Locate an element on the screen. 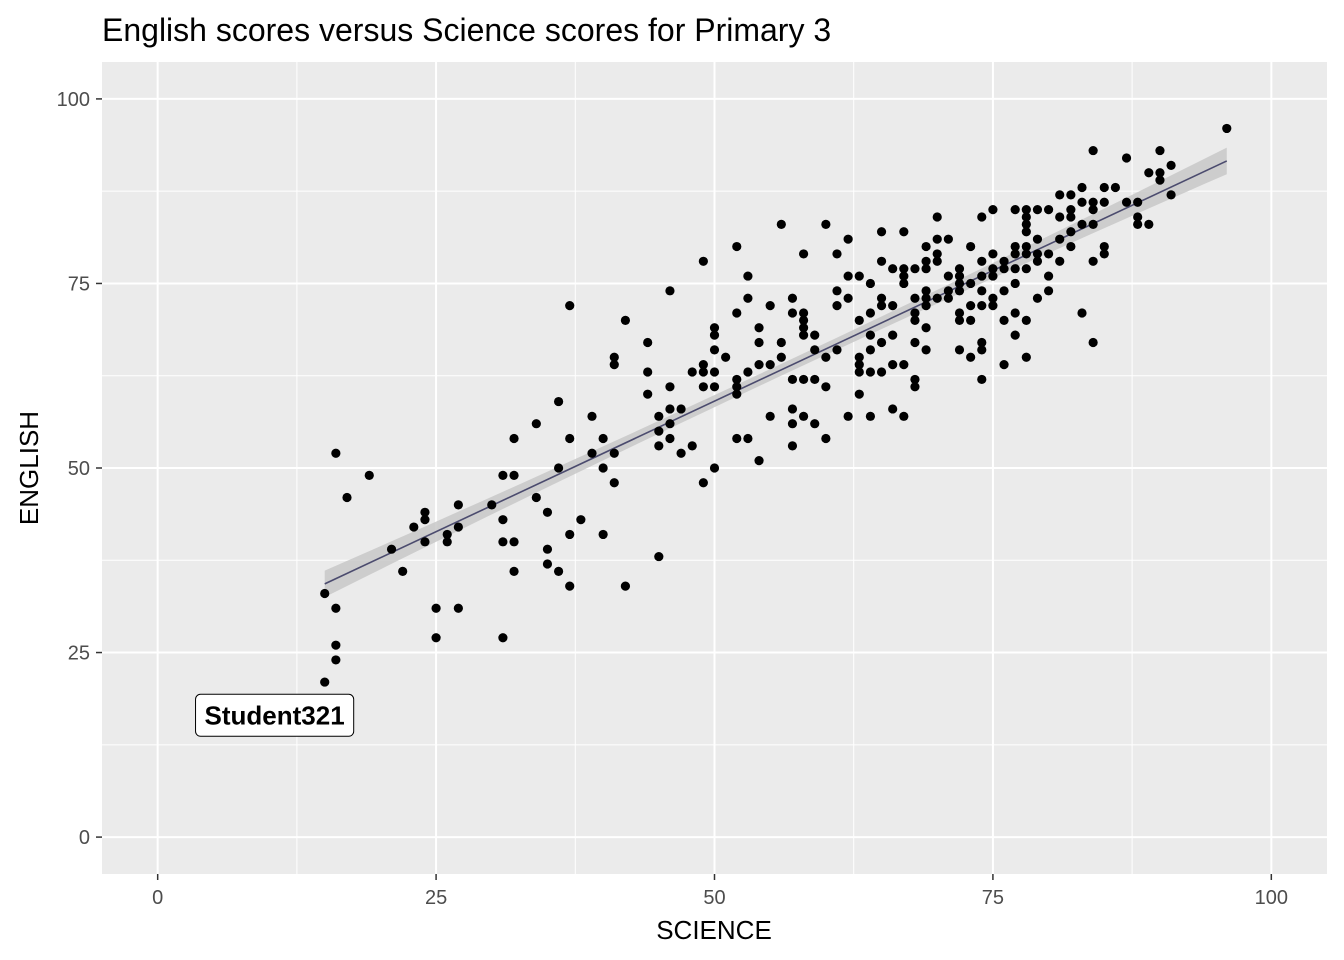 This screenshot has height=960, width=1344. x-axis: 0 25 50 75 100 is located at coordinates (720, 891).